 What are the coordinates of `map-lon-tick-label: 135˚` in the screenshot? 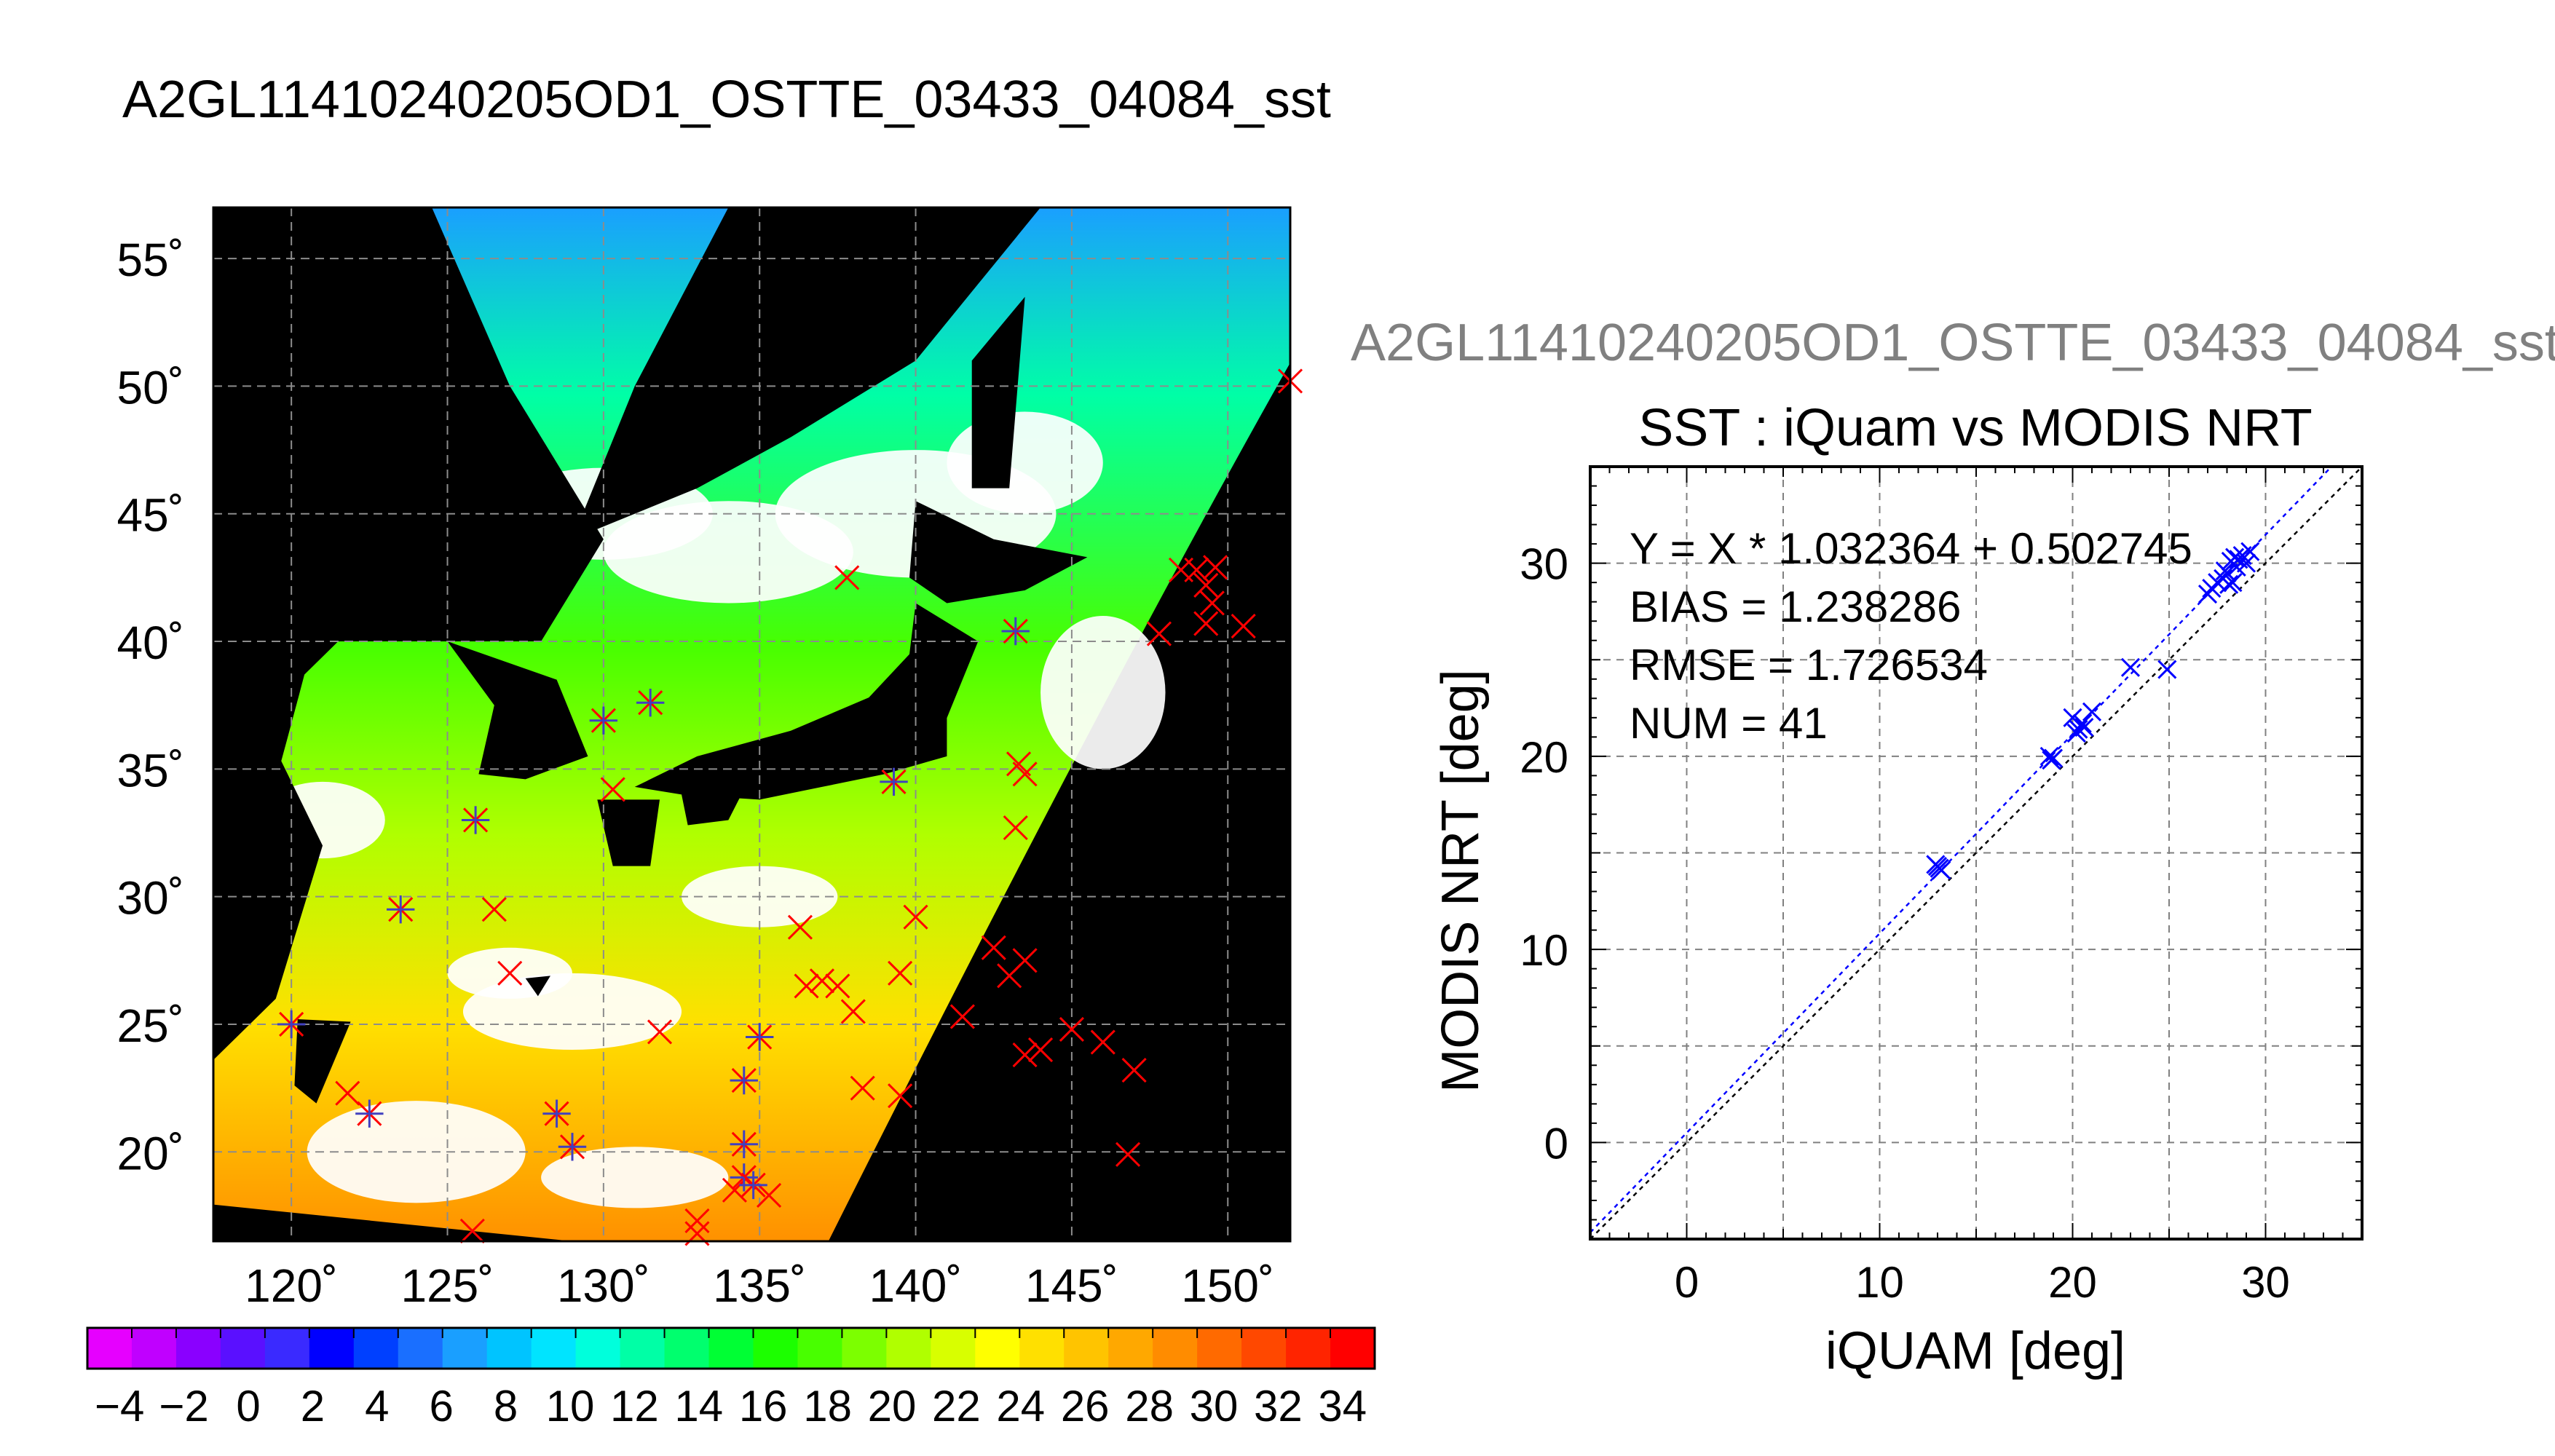 It's located at (759, 1285).